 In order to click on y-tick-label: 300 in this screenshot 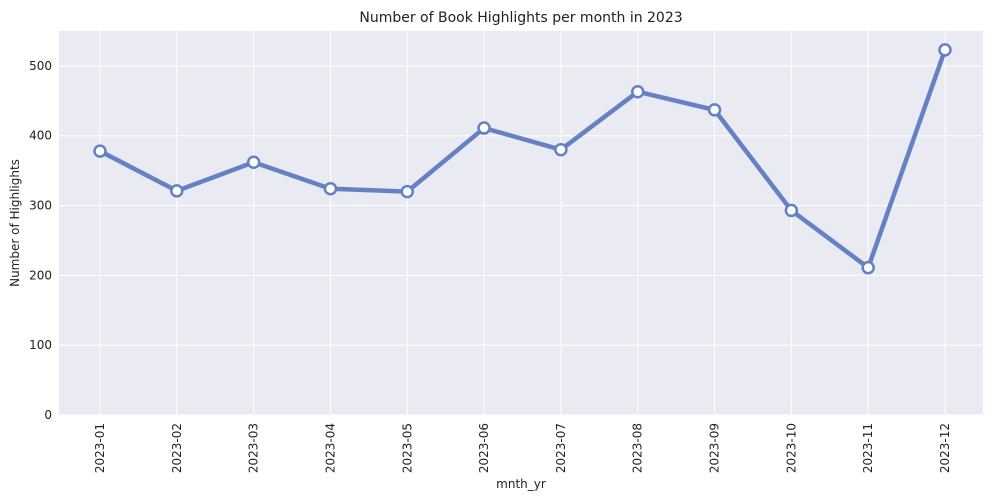, I will do `click(40, 206)`.